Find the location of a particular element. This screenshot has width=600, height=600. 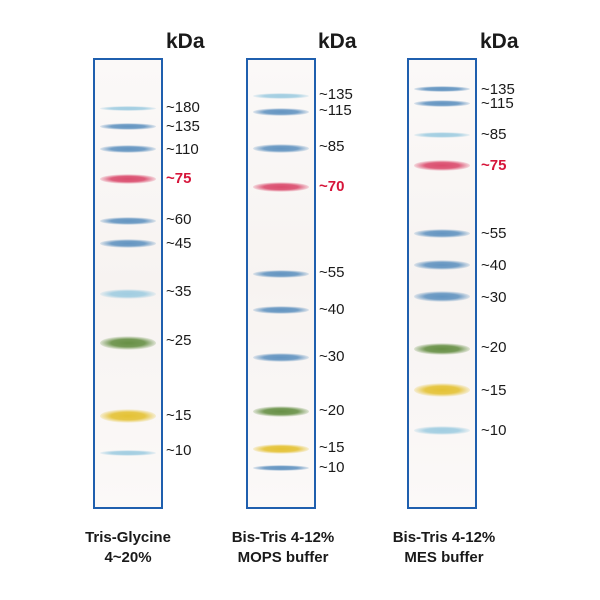

mw-label-lane-1-25: ~25 is located at coordinates (179, 340).